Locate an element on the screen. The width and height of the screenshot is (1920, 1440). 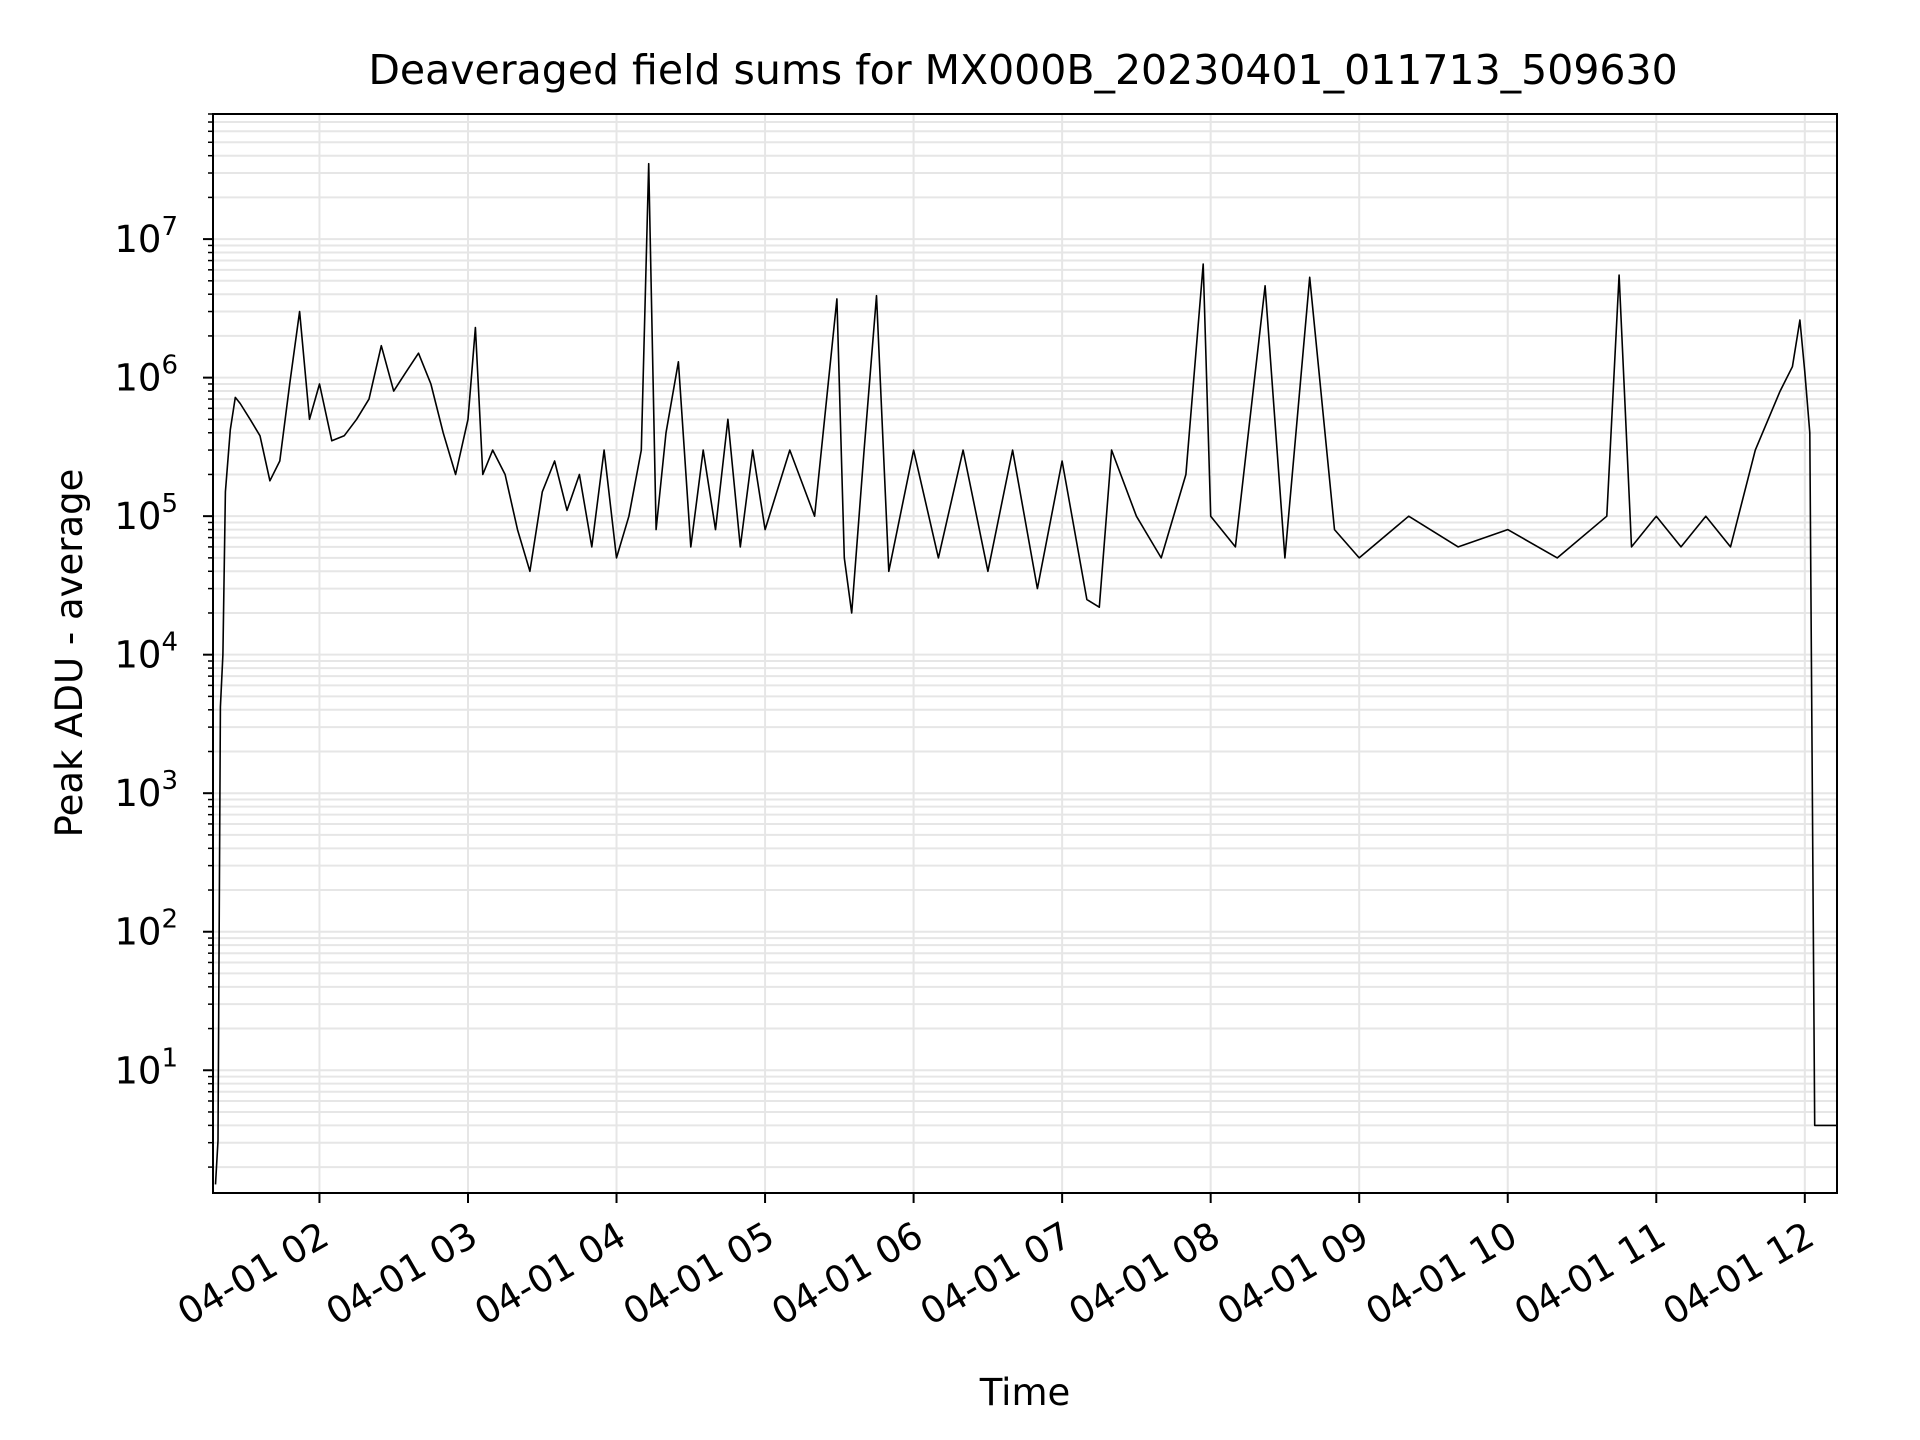
y-tick-label: 10³ is located at coordinates (146, 790).